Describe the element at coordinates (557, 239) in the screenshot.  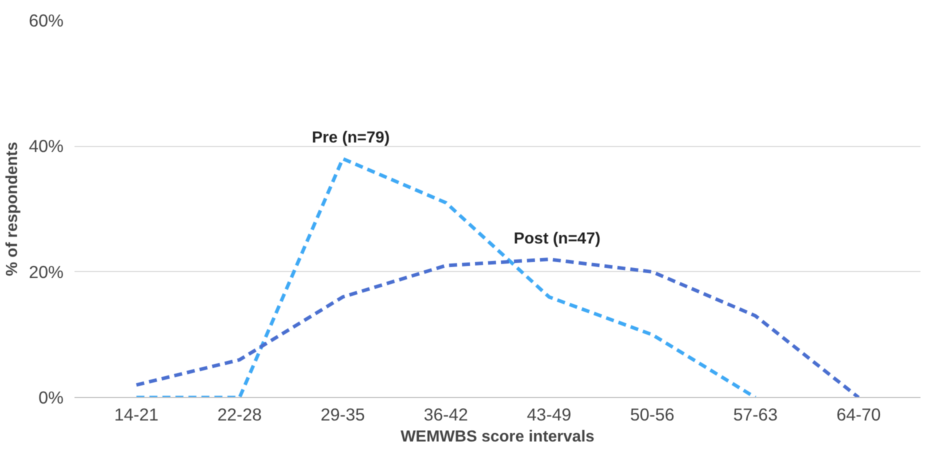
I see `series-label: Post (n=47)` at that location.